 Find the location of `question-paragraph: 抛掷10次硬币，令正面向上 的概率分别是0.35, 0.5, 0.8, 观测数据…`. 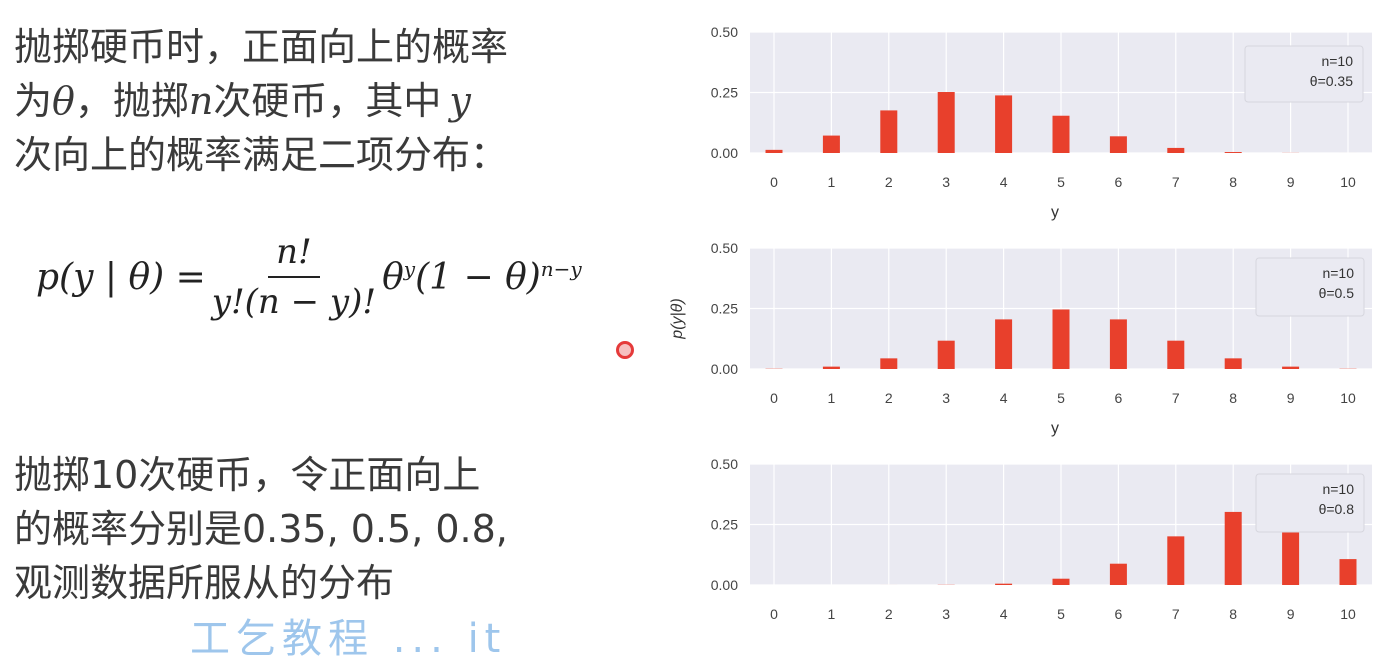

question-paragraph: 抛掷10次硬币，令正面向上 的概率分别是0.35, 0.5, 0.8, 观测数据… is located at coordinates (324, 529).